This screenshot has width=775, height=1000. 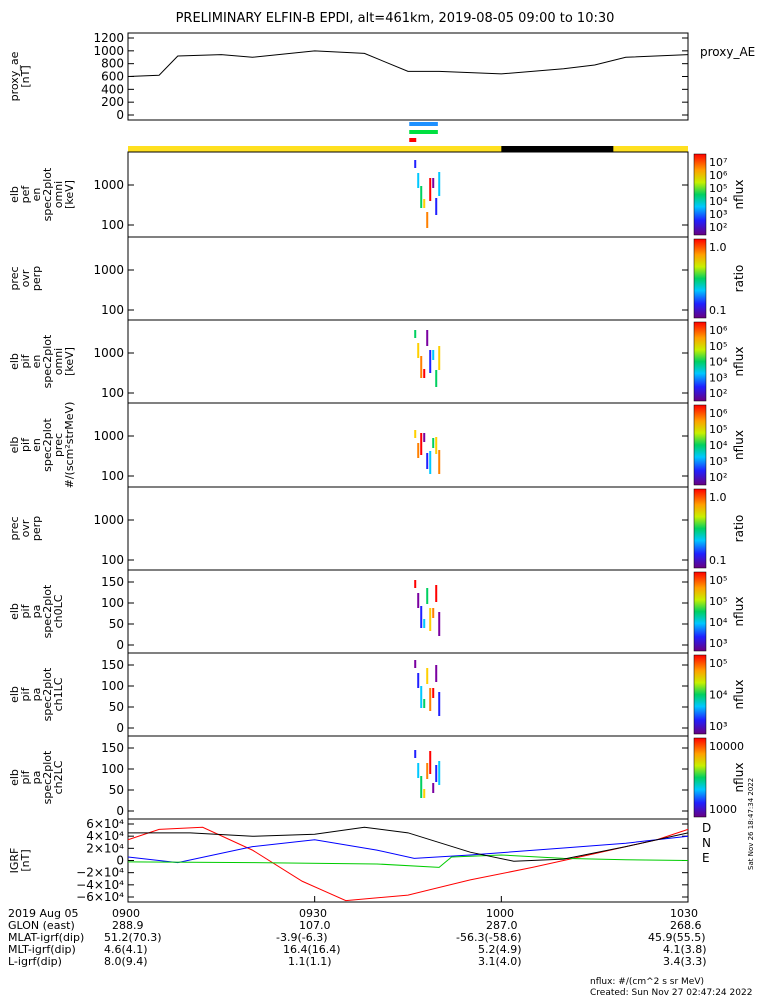 I want to click on pa_ch0-frame, so click(x=408, y=611).